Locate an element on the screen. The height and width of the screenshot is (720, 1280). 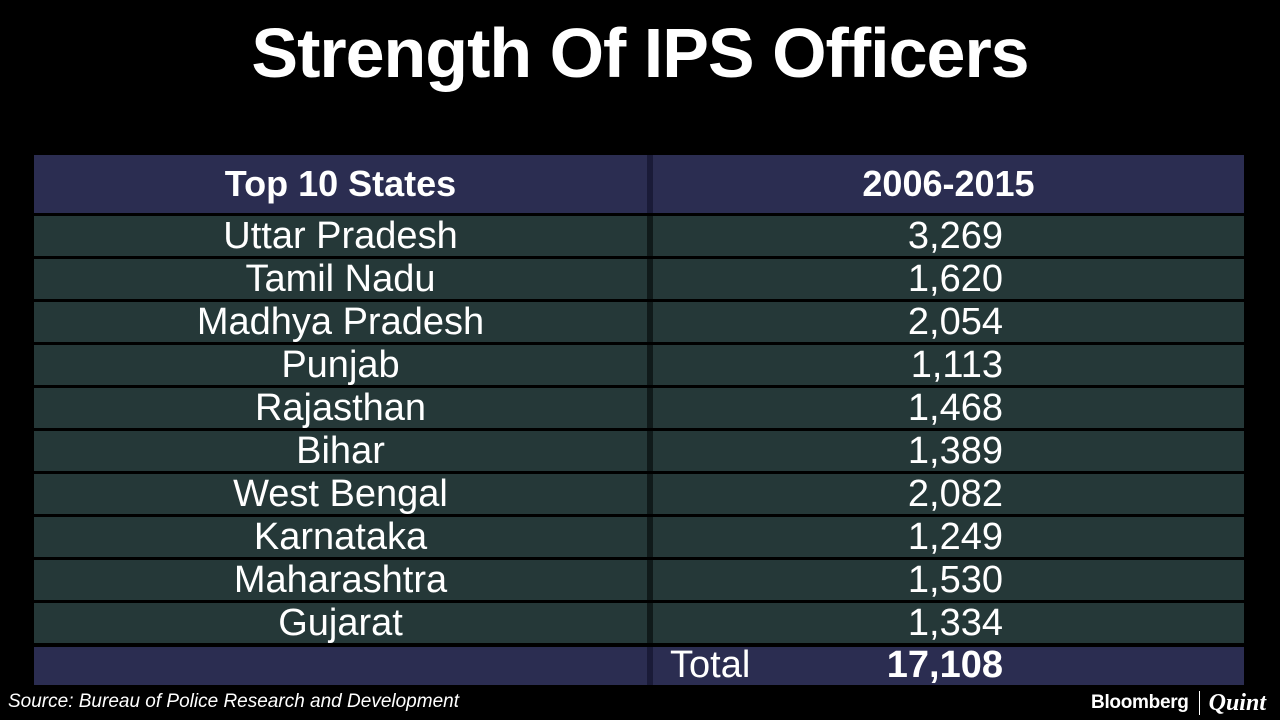
brand-divider is located at coordinates (1199, 703).